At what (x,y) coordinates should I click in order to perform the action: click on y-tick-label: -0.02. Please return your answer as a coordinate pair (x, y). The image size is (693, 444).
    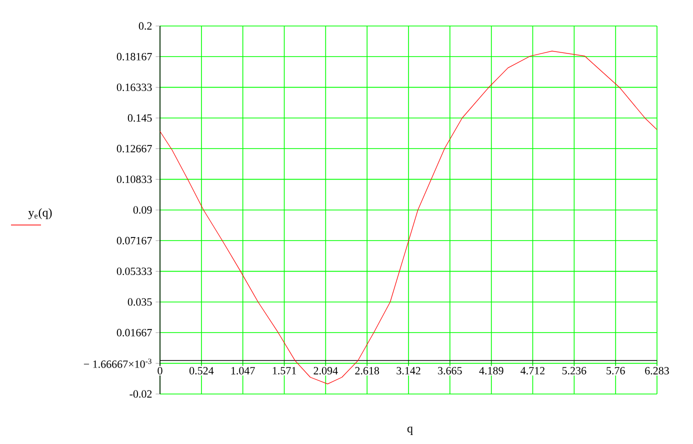
    Looking at the image, I should click on (141, 394).